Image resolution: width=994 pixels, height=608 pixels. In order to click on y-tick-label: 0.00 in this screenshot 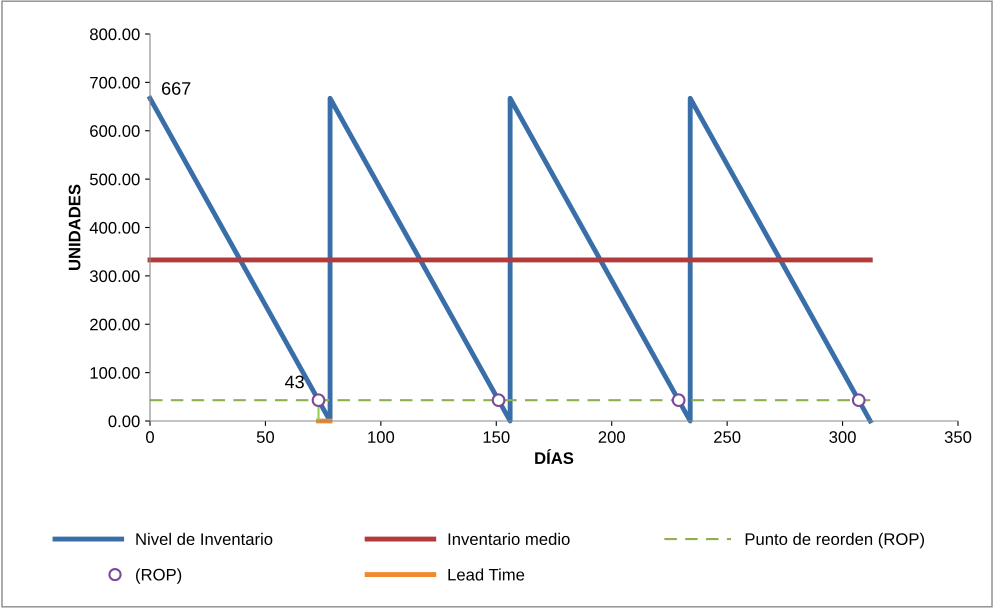, I will do `click(124, 421)`.